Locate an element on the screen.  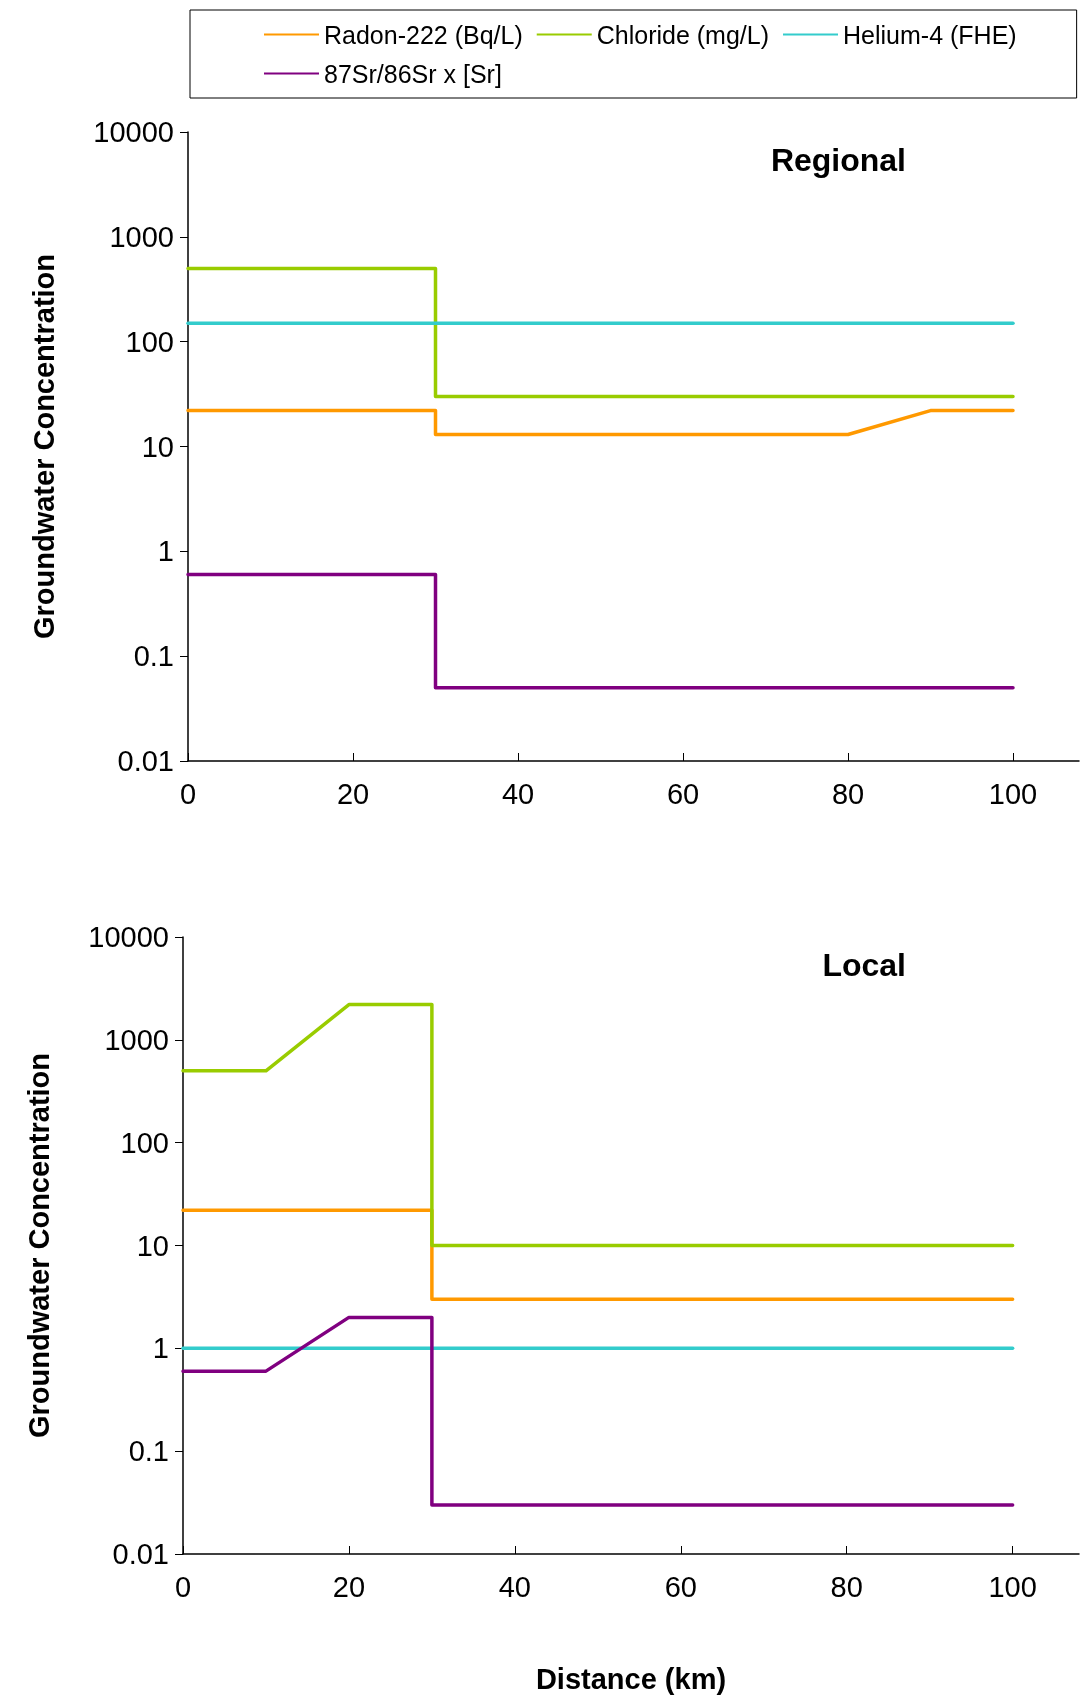
x-axis-title: Distance (km) is located at coordinates (631, 1678).